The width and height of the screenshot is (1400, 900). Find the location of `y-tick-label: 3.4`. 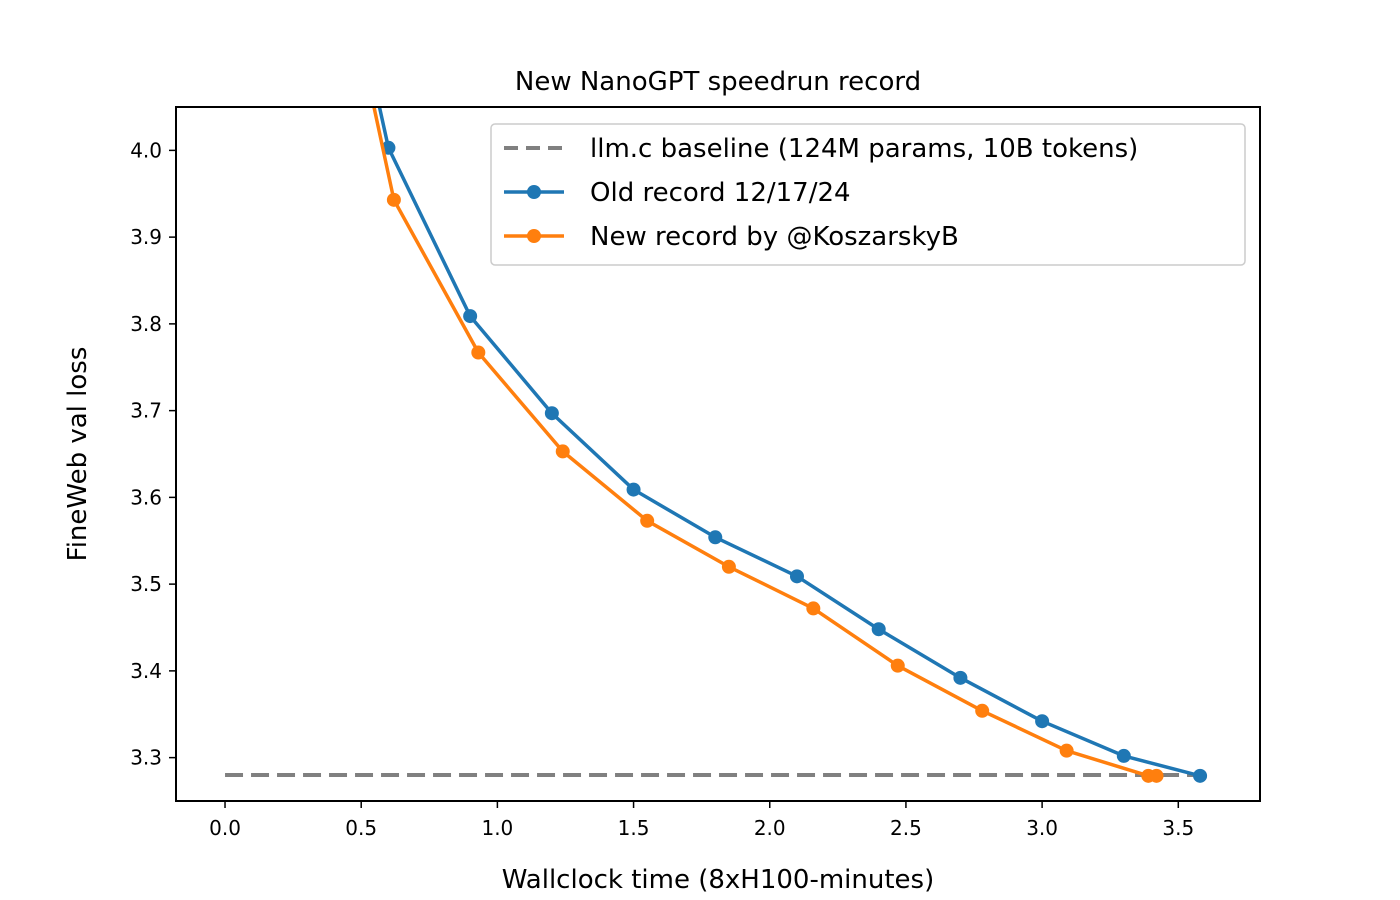

y-tick-label: 3.4 is located at coordinates (146, 671).